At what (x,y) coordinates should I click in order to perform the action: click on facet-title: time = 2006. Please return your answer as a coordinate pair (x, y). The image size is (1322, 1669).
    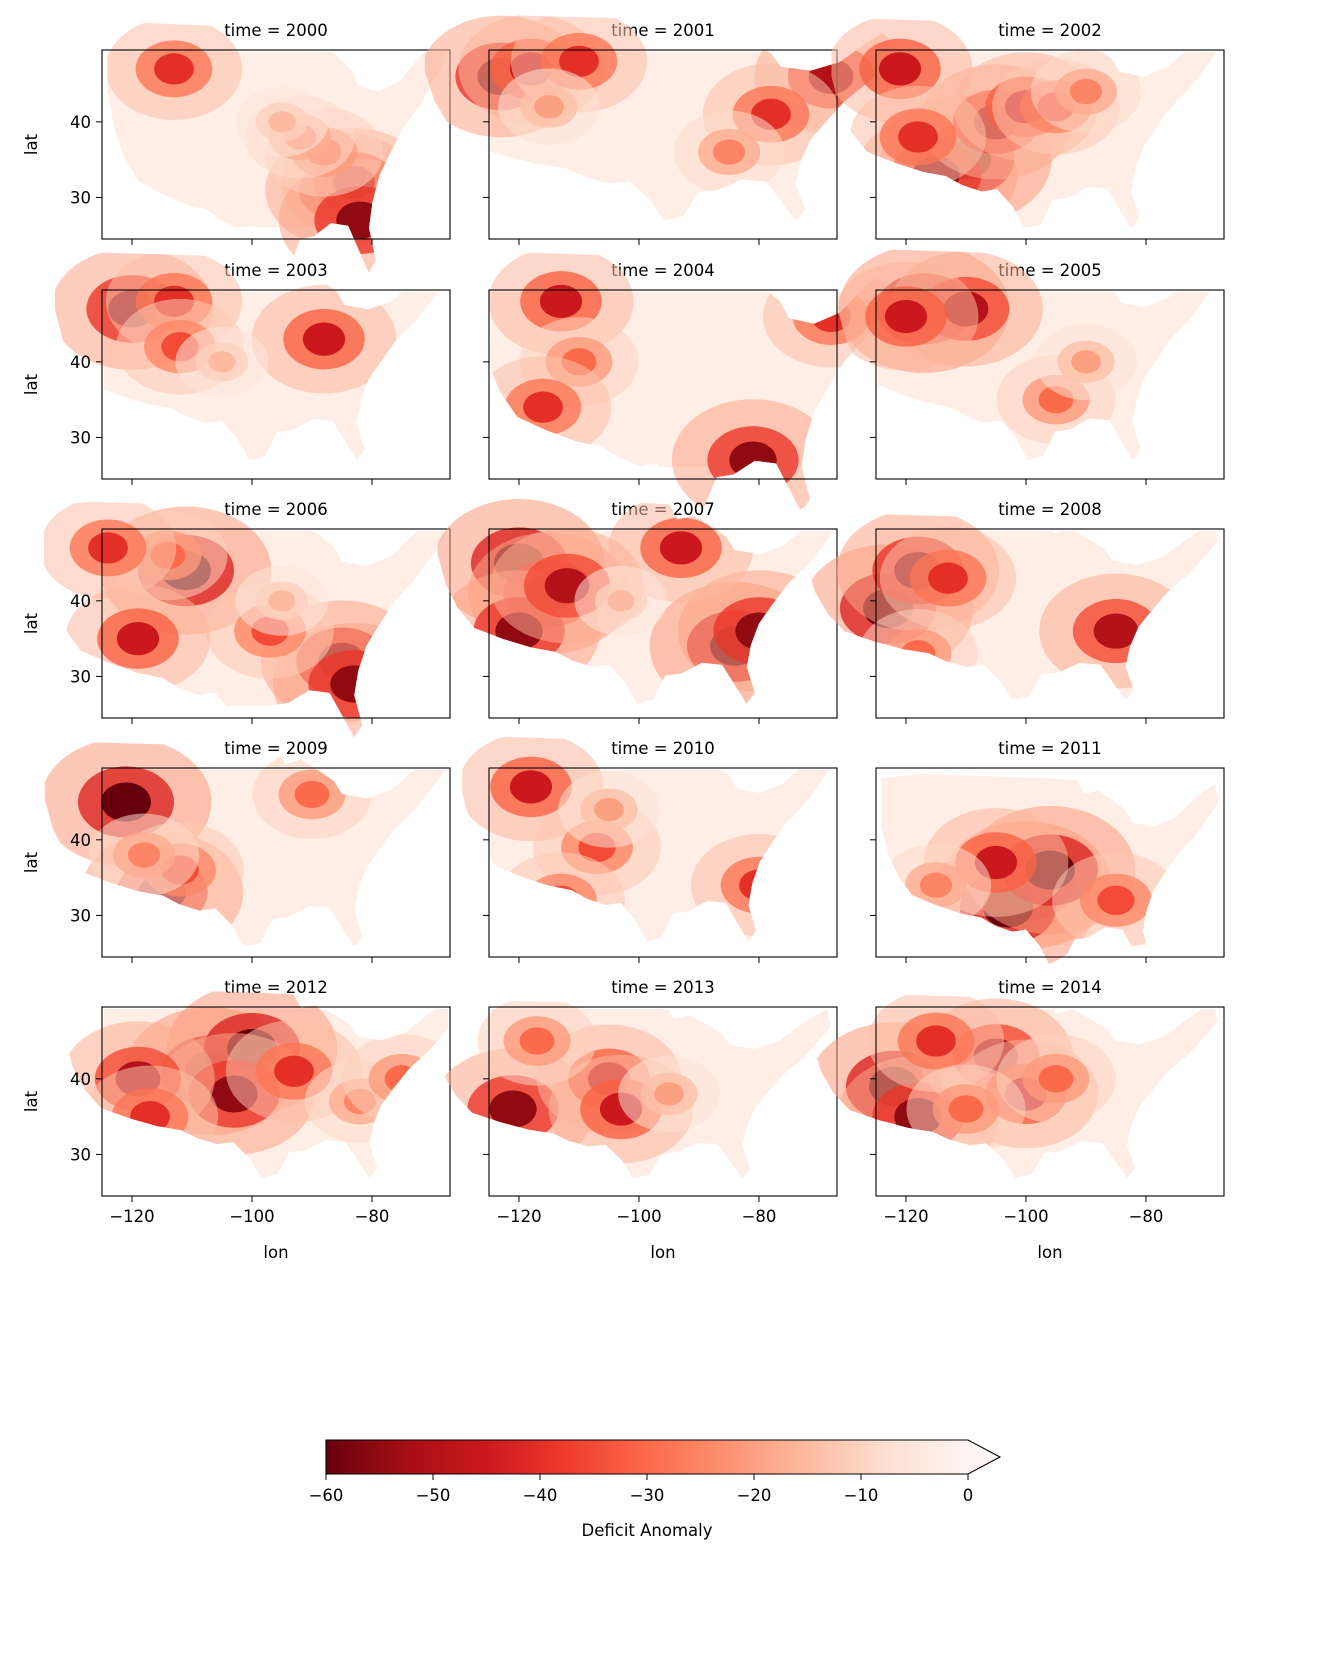
    Looking at the image, I should click on (276, 509).